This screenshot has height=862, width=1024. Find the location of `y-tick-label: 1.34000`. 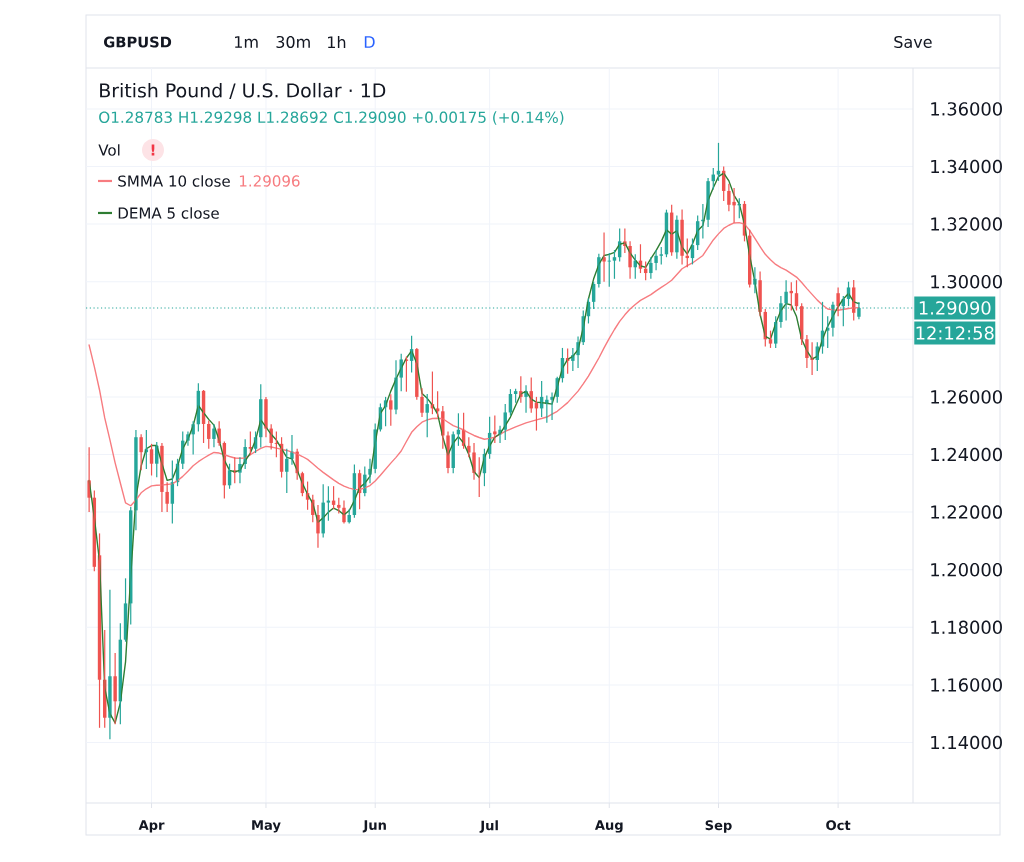

y-tick-label: 1.34000 is located at coordinates (966, 166).